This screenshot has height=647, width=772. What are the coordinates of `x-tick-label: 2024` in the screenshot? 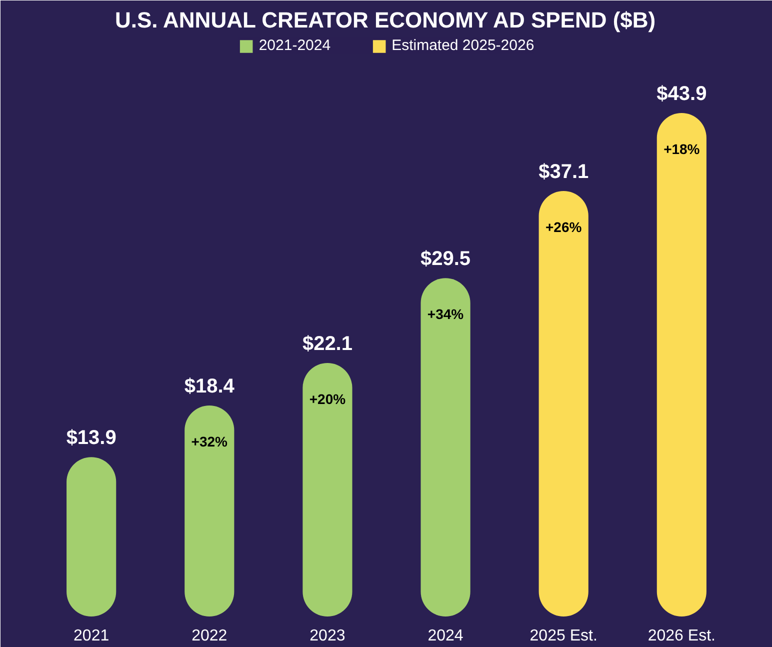 It's located at (446, 636).